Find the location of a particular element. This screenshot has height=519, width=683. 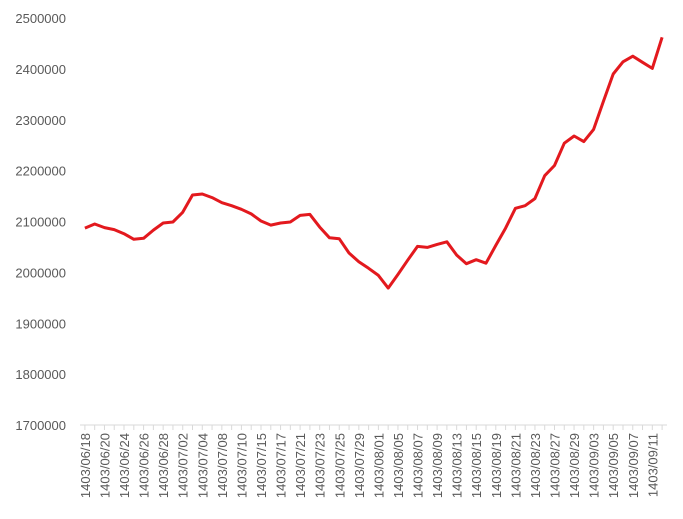

x-tick-label: 1403/07/15 is located at coordinates (261, 465).